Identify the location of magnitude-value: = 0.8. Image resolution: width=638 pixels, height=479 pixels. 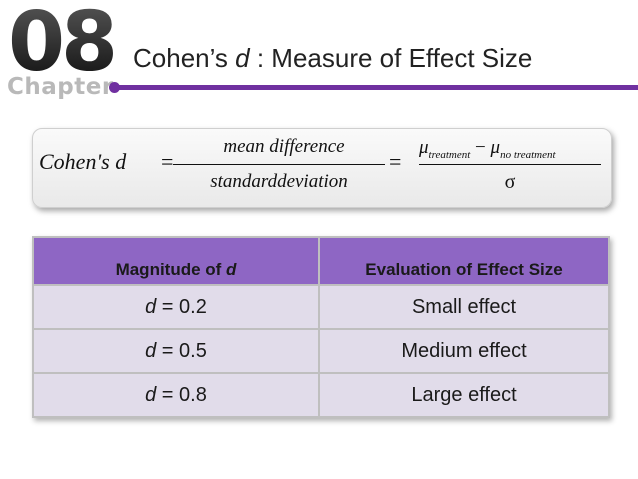
(181, 394).